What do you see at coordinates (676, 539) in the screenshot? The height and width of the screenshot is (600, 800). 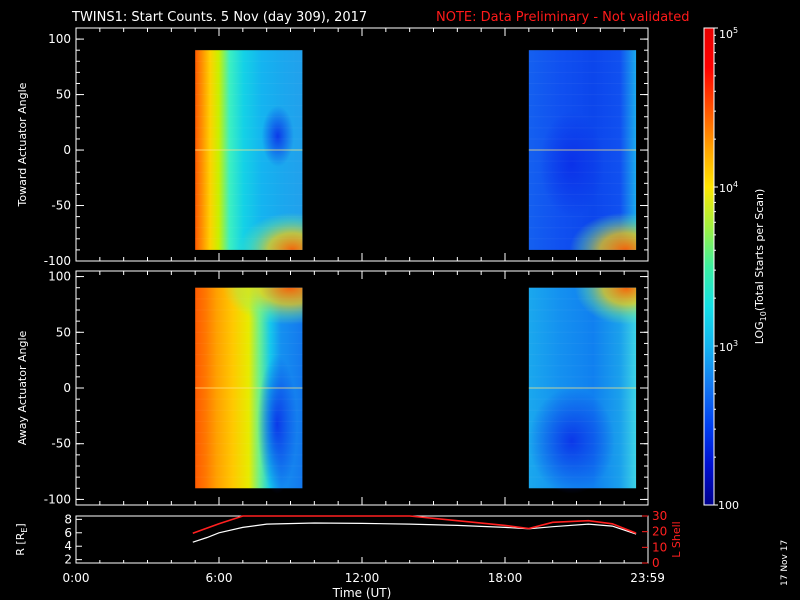 I see `y2-axis-label: L Shell` at bounding box center [676, 539].